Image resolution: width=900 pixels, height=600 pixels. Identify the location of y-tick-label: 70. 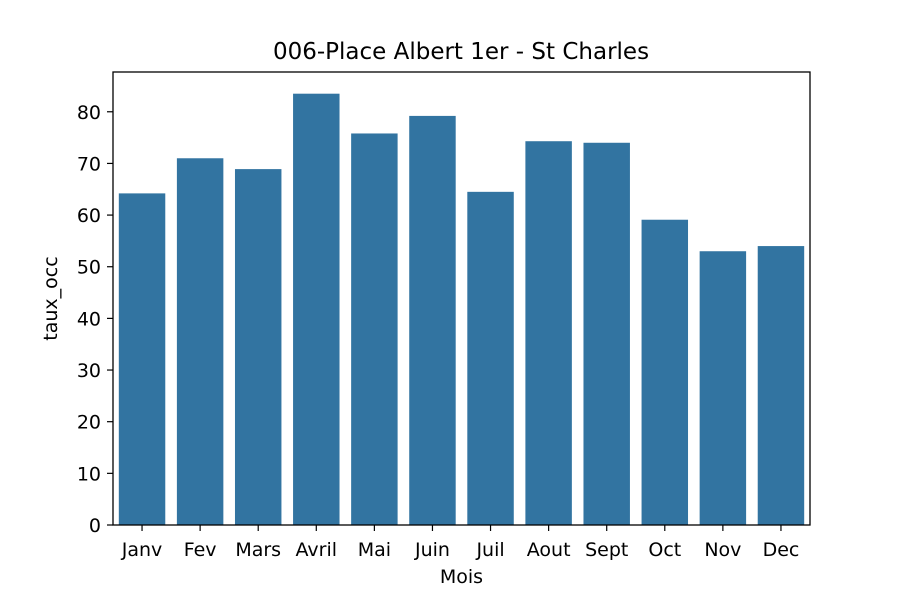
(89, 164).